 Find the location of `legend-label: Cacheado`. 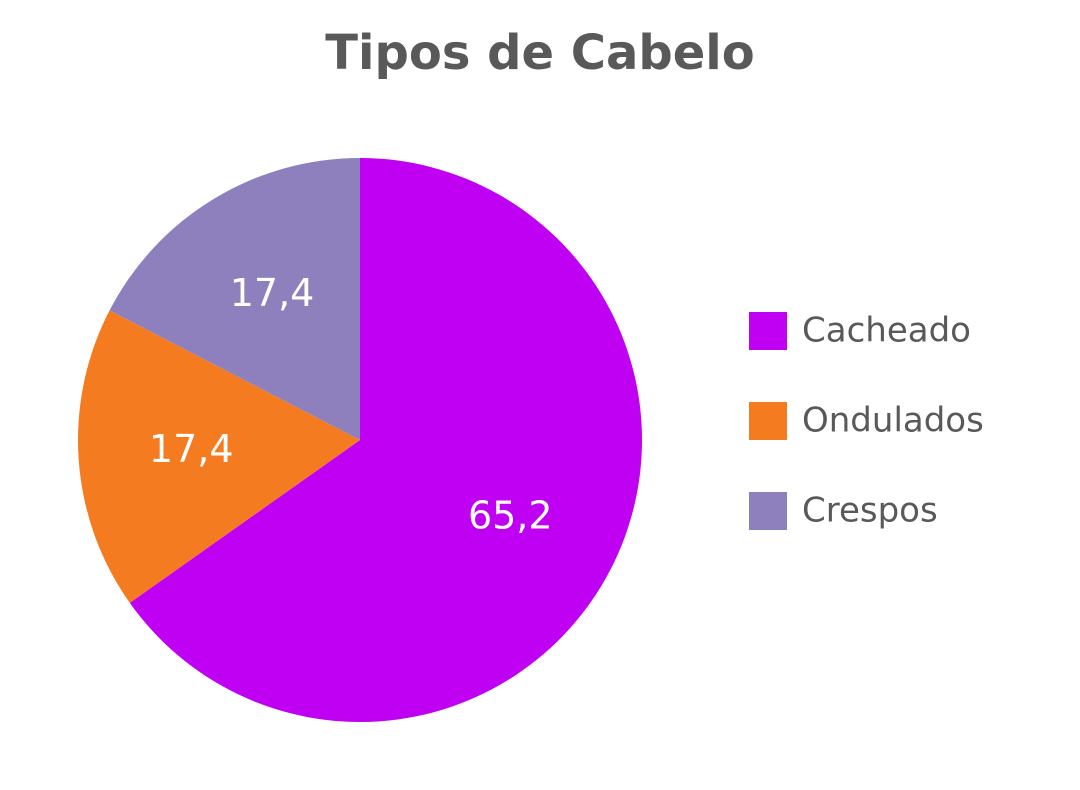

legend-label: Cacheado is located at coordinates (886, 331).